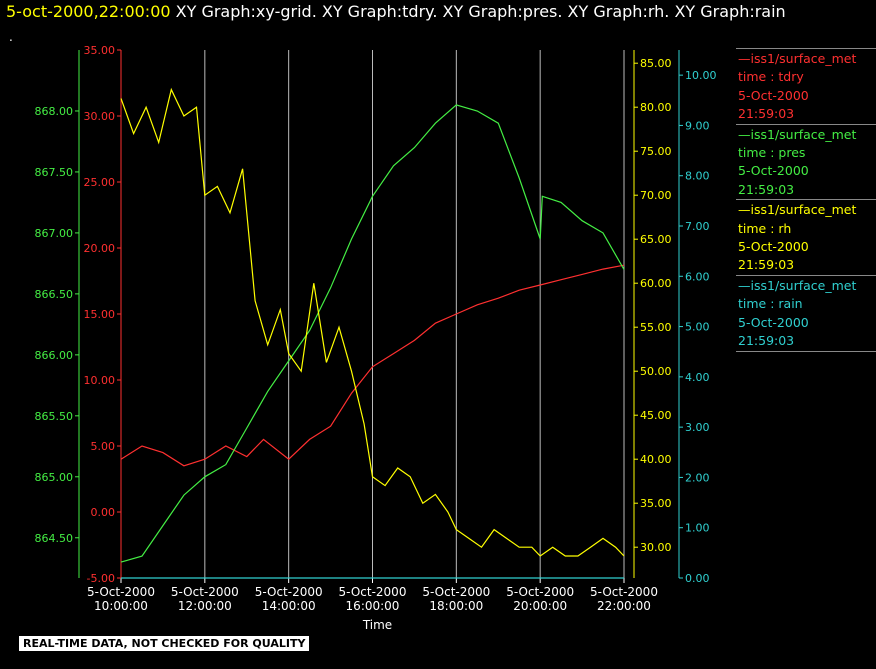 Image resolution: width=876 pixels, height=669 pixels. Describe the element at coordinates (656, 415) in the screenshot. I see `rh-tick-label: 45.00` at that location.